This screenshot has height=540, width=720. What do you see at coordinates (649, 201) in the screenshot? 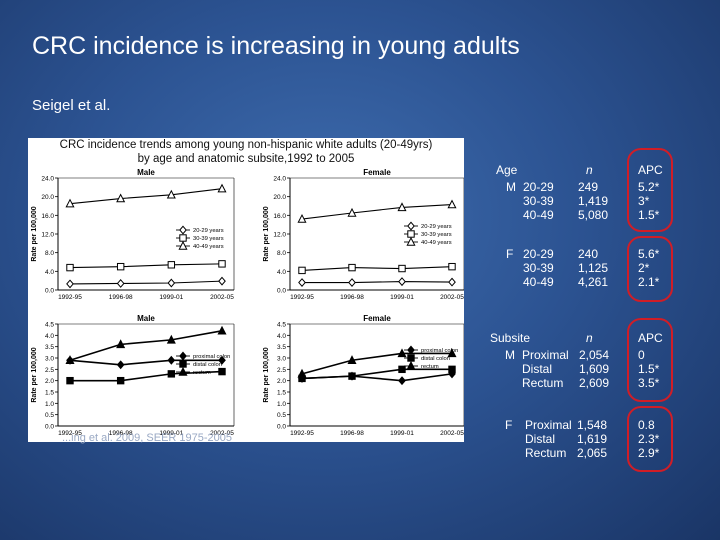
I see `age-male-apc: 5.2* 3* 1.5*` at bounding box center [649, 201].